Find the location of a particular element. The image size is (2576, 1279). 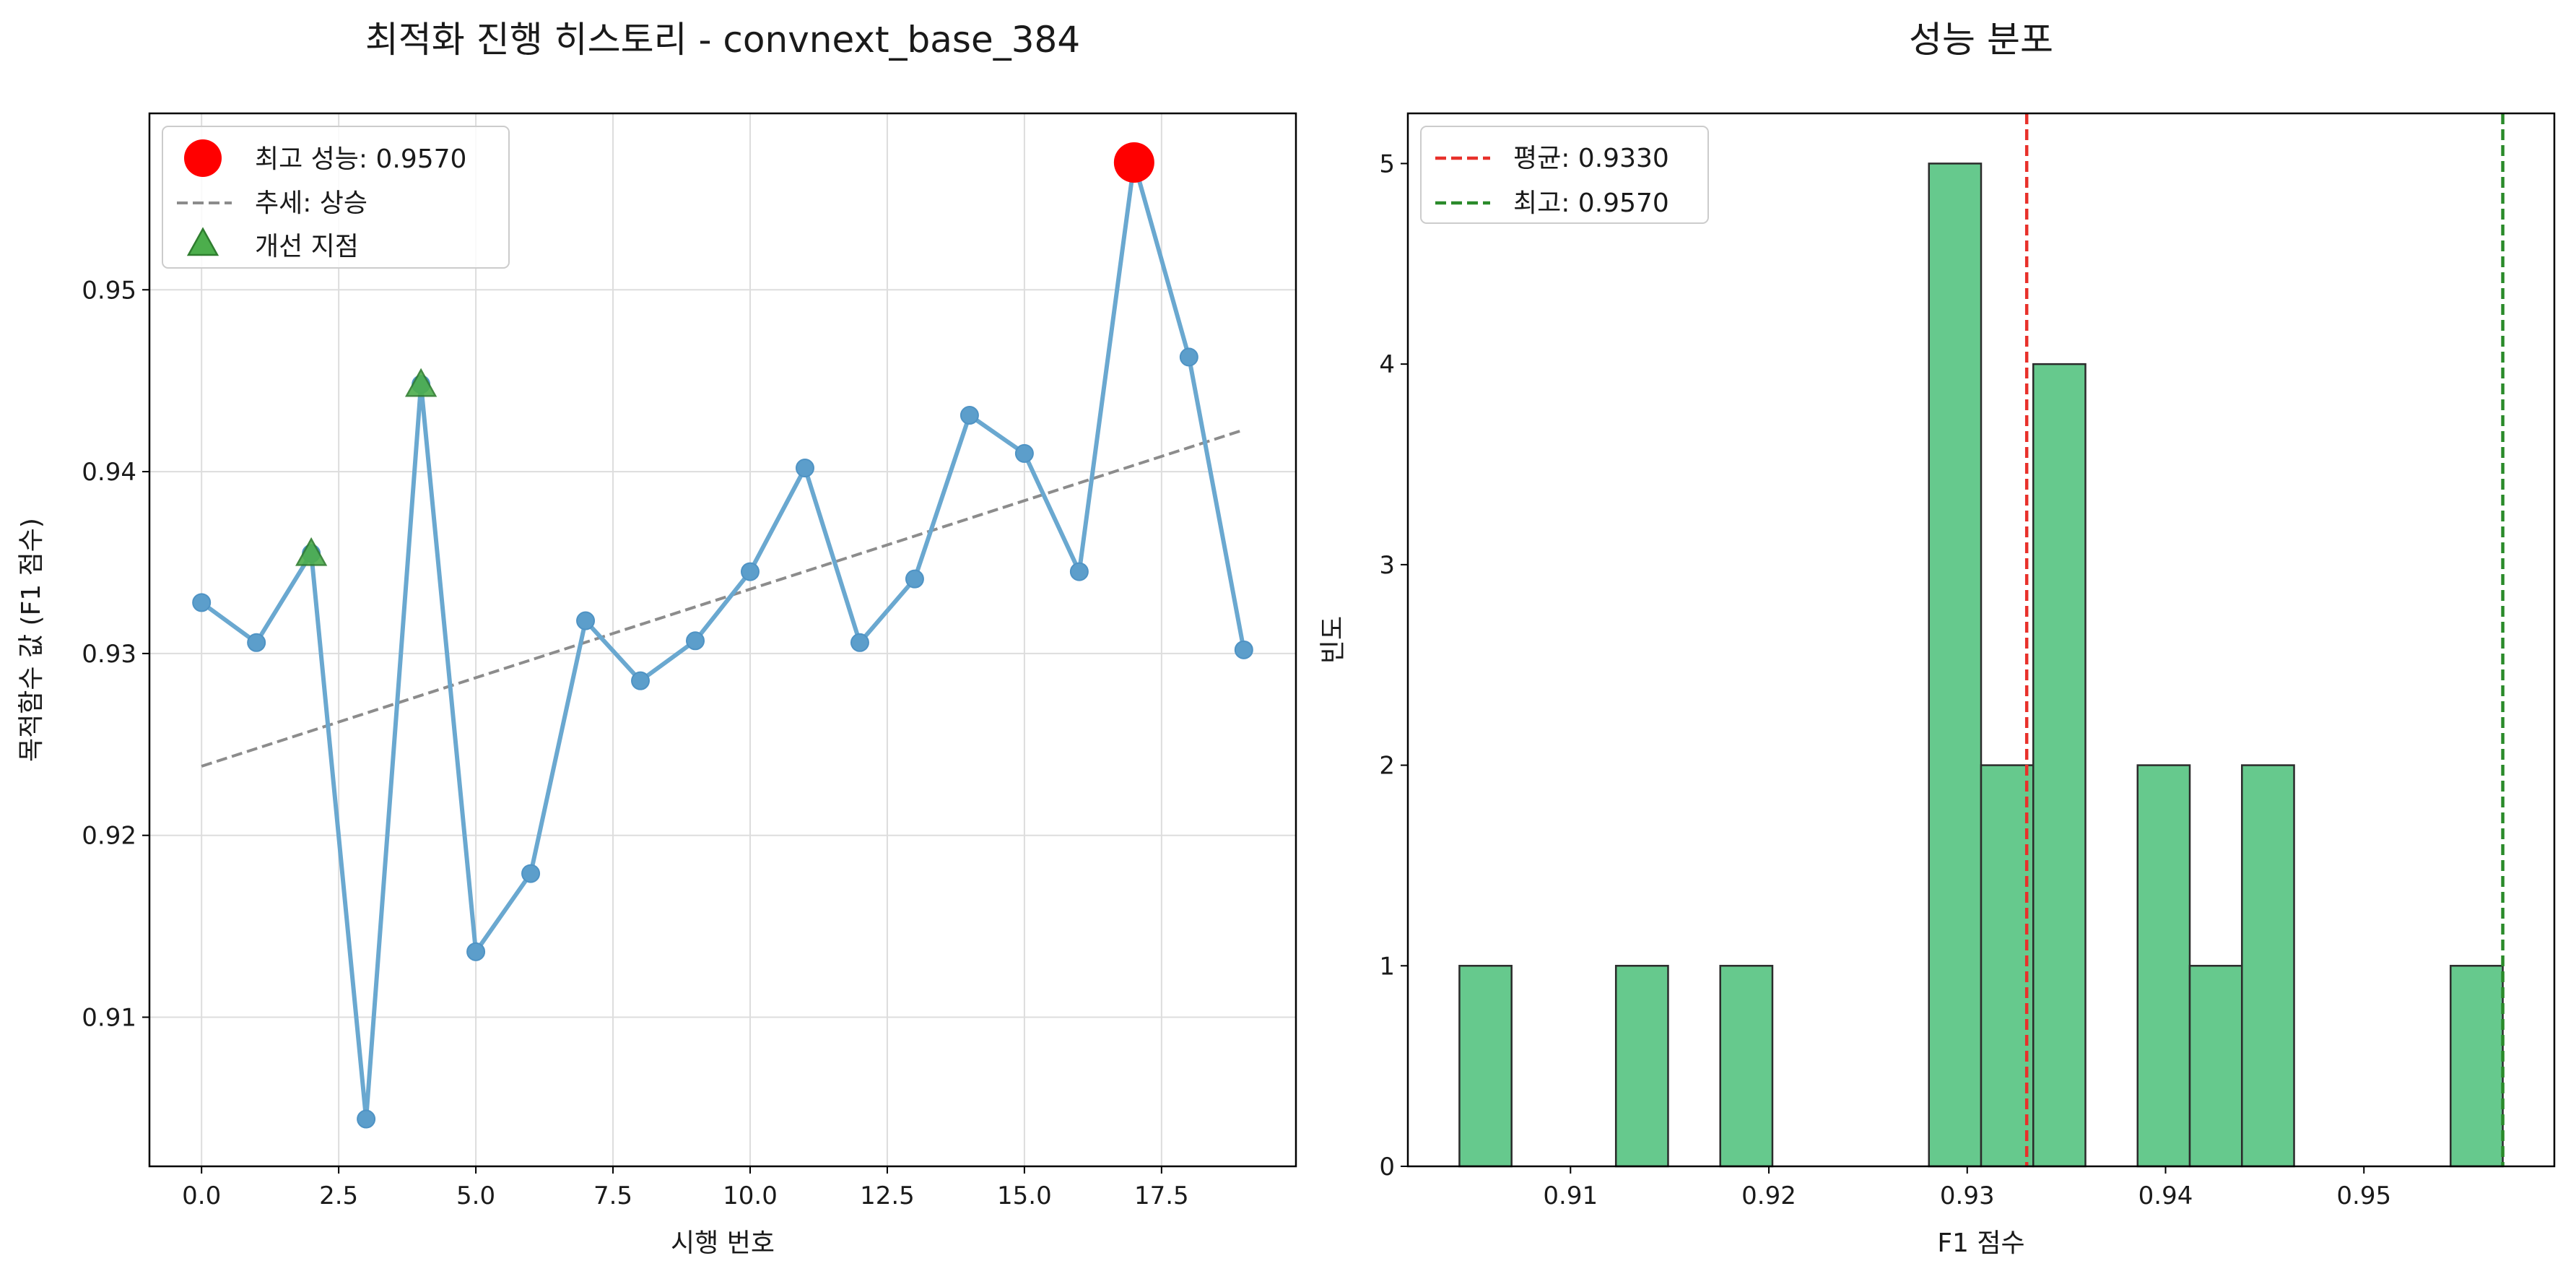

y-tick-label: 0.94 is located at coordinates (109, 472).